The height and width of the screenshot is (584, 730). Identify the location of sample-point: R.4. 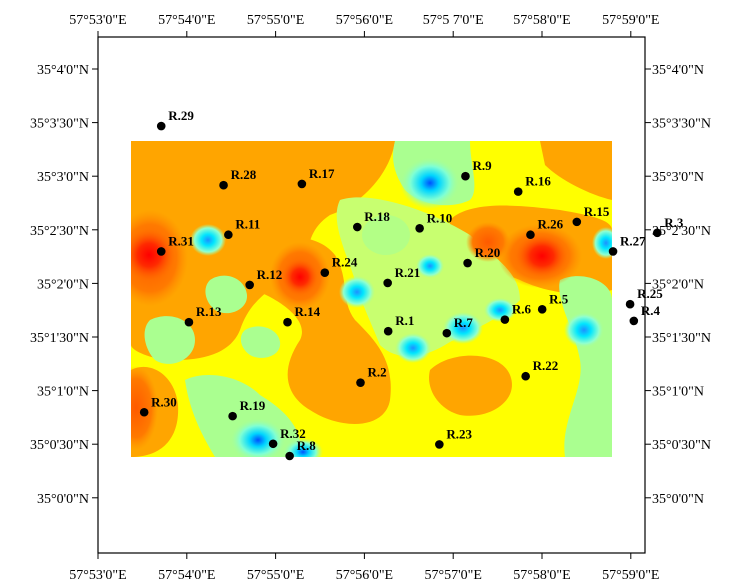
(645, 314).